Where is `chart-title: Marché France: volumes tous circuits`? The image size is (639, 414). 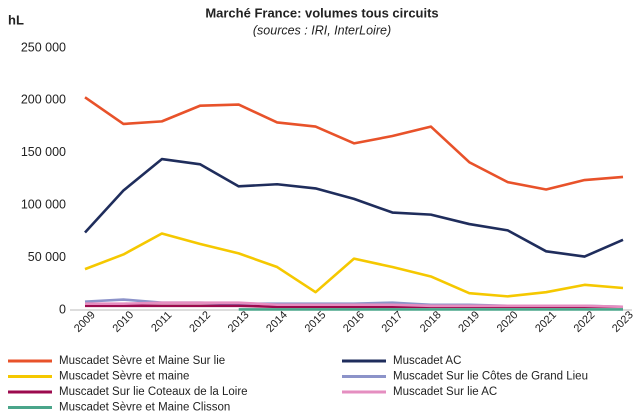 chart-title: Marché France: volumes tous circuits is located at coordinates (321, 12).